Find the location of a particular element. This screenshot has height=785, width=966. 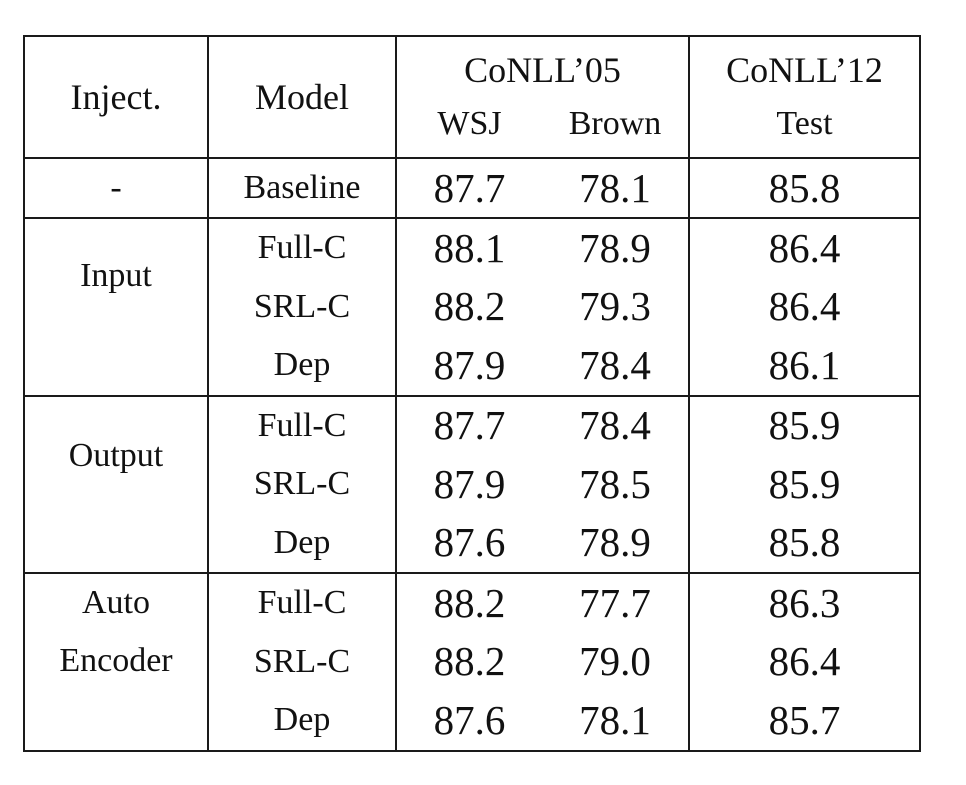

table-row: SRL-C 87.9 78.5 85.9 is located at coordinates (472, 484).